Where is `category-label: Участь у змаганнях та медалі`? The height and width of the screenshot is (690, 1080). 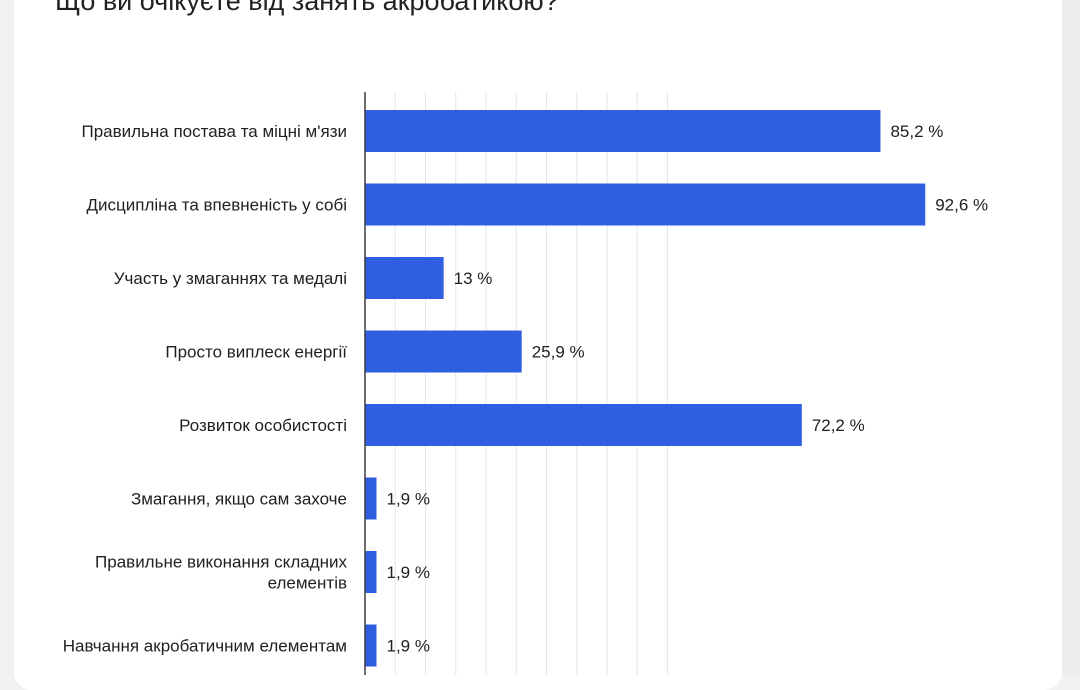
category-label: Участь у змаганнях та медалі is located at coordinates (230, 278).